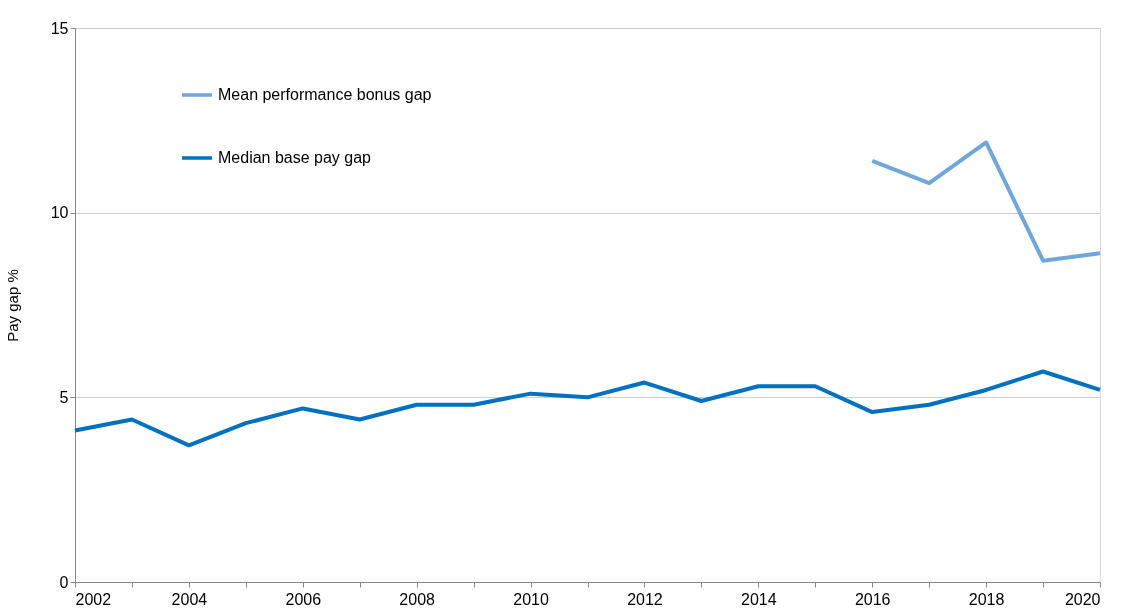  Describe the element at coordinates (1082, 599) in the screenshot. I see `x-tick-label: 2020` at that location.